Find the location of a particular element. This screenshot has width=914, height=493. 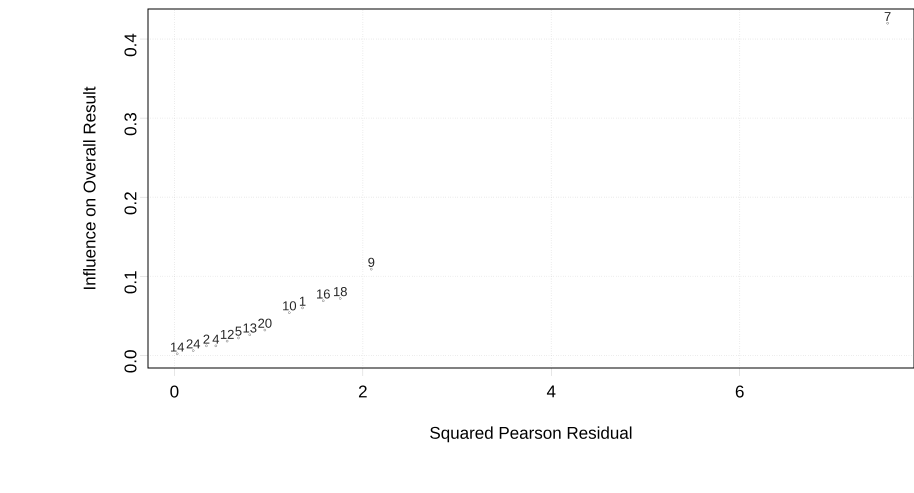

x-tick-label: 6 is located at coordinates (740, 392).